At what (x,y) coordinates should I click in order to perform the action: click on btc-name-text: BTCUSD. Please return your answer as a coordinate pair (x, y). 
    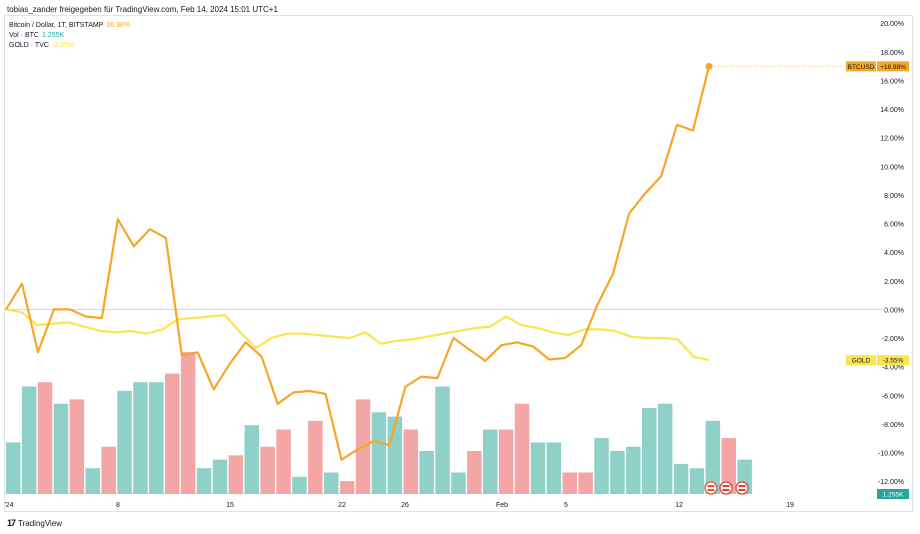
    Looking at the image, I should click on (861, 67).